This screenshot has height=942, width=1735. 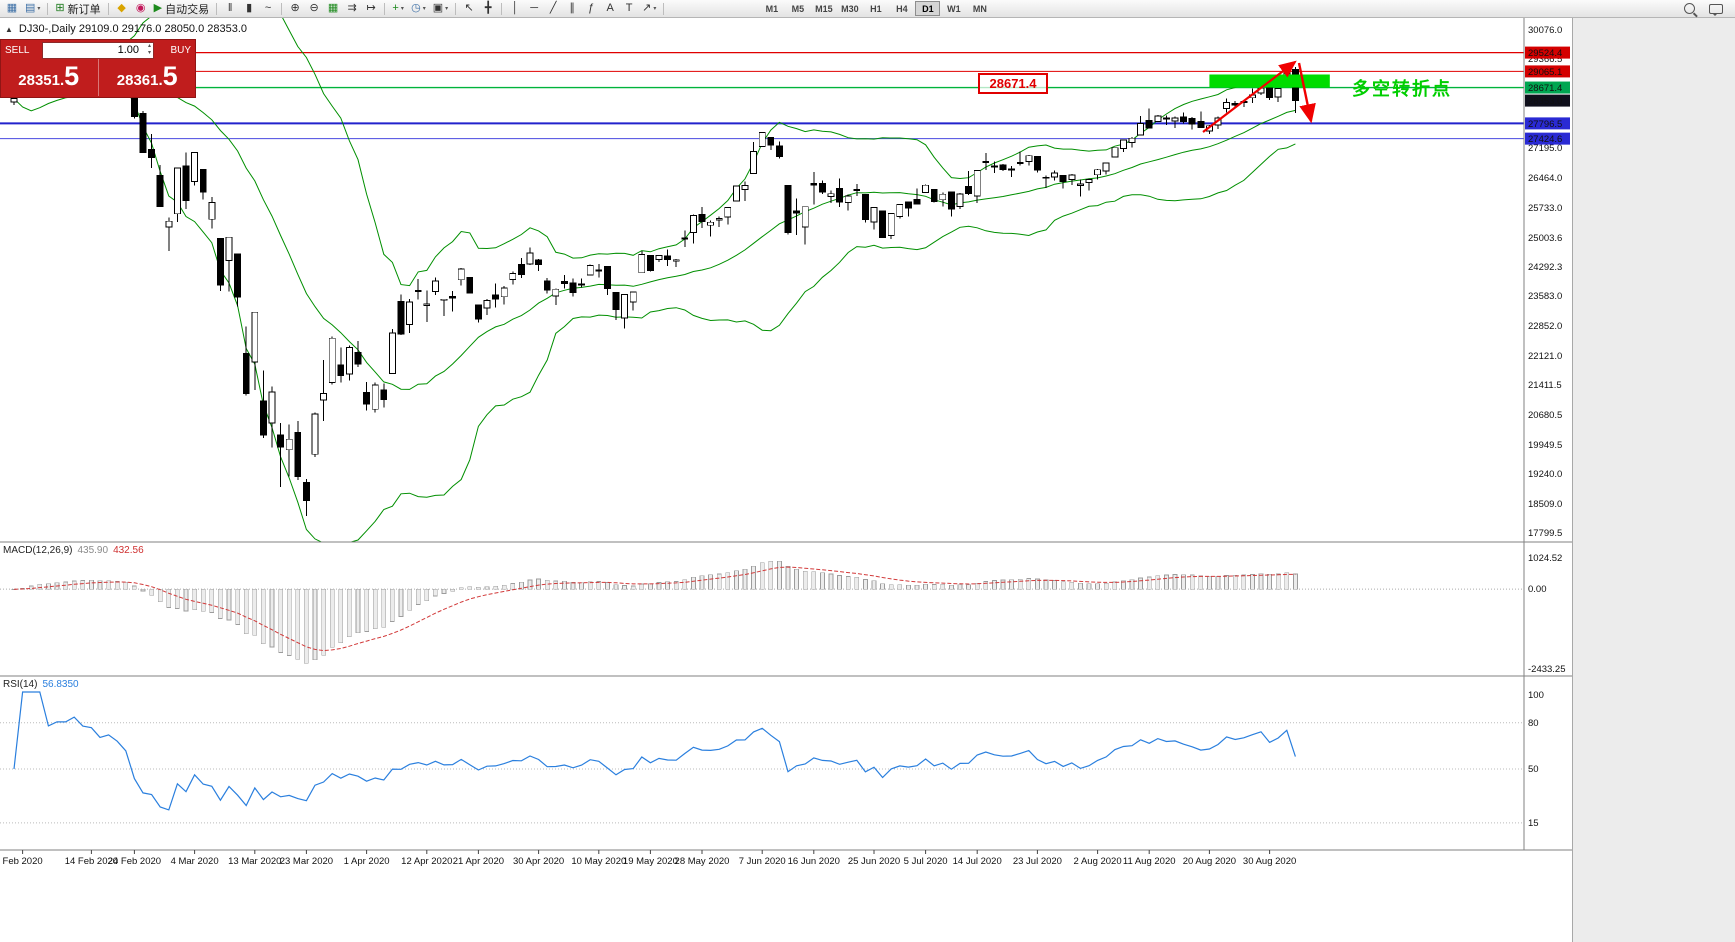 I want to click on svg-text: 22121.0, so click(x=1545, y=356).